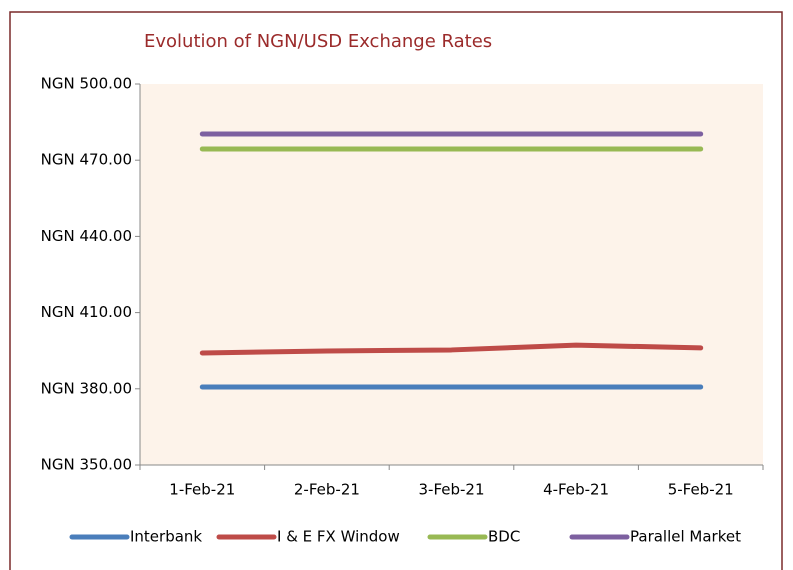  I want to click on legend-label: Parallel Market, so click(685, 537).